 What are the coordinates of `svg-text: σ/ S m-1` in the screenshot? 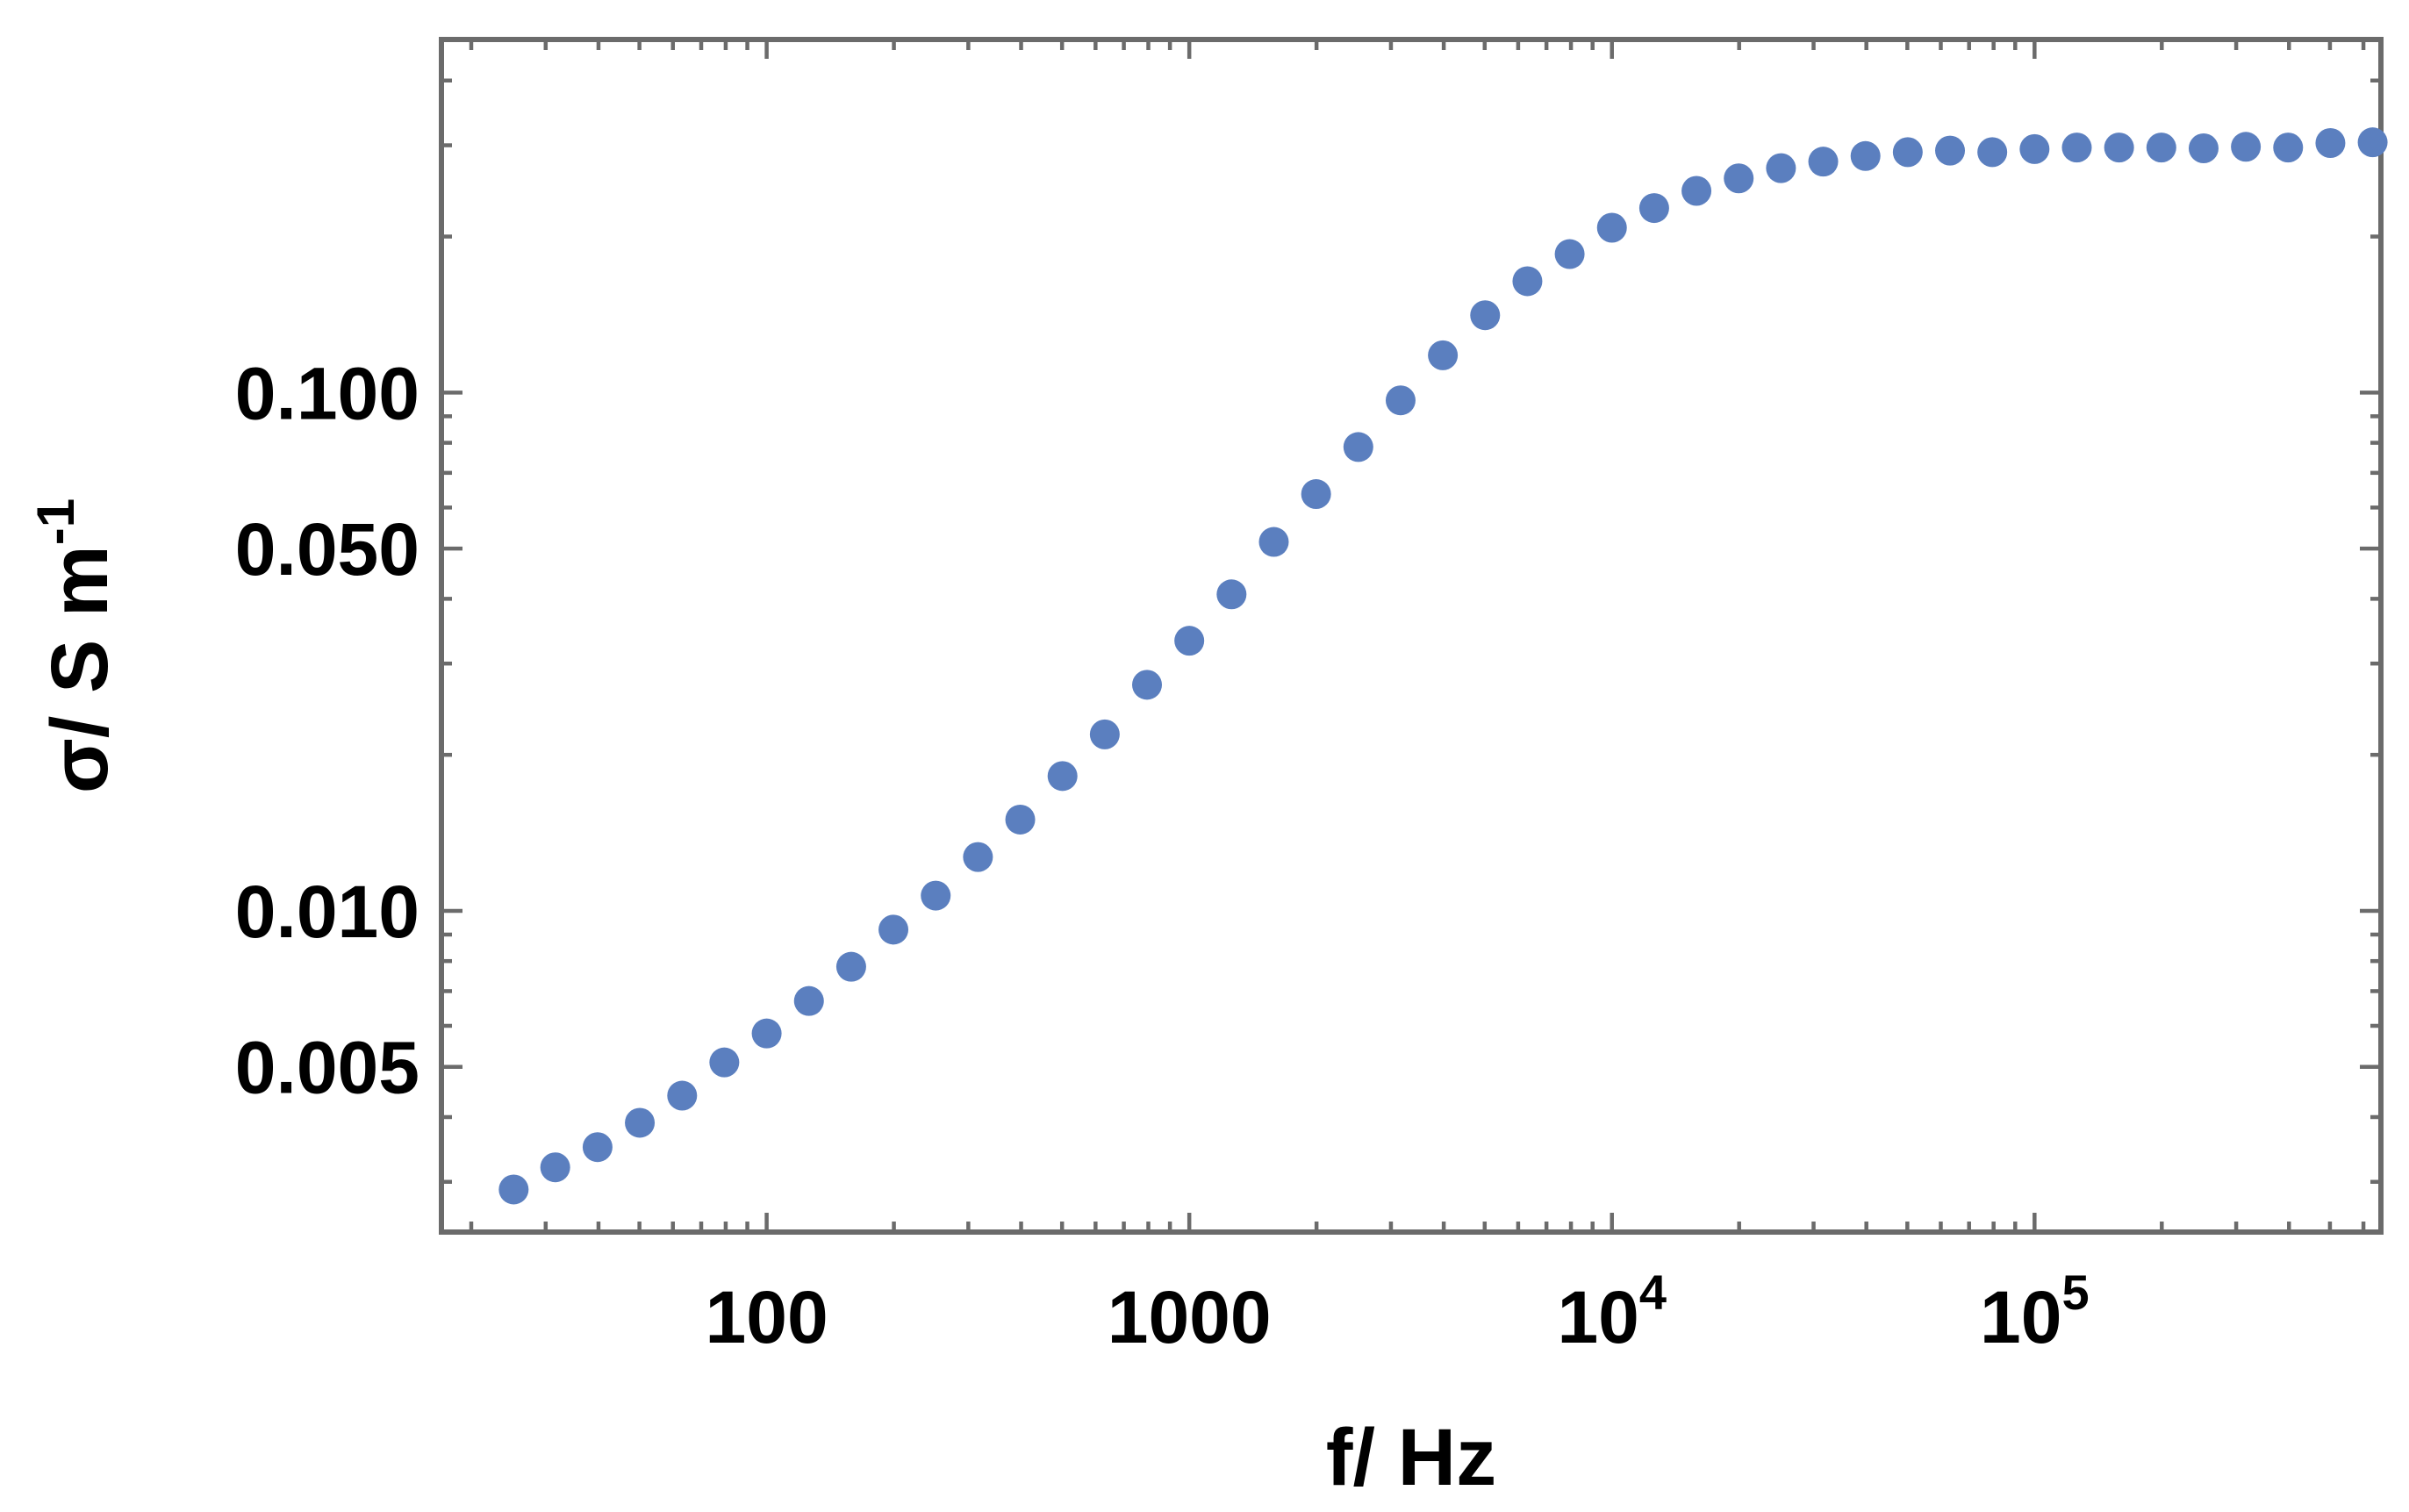 It's located at (75, 646).